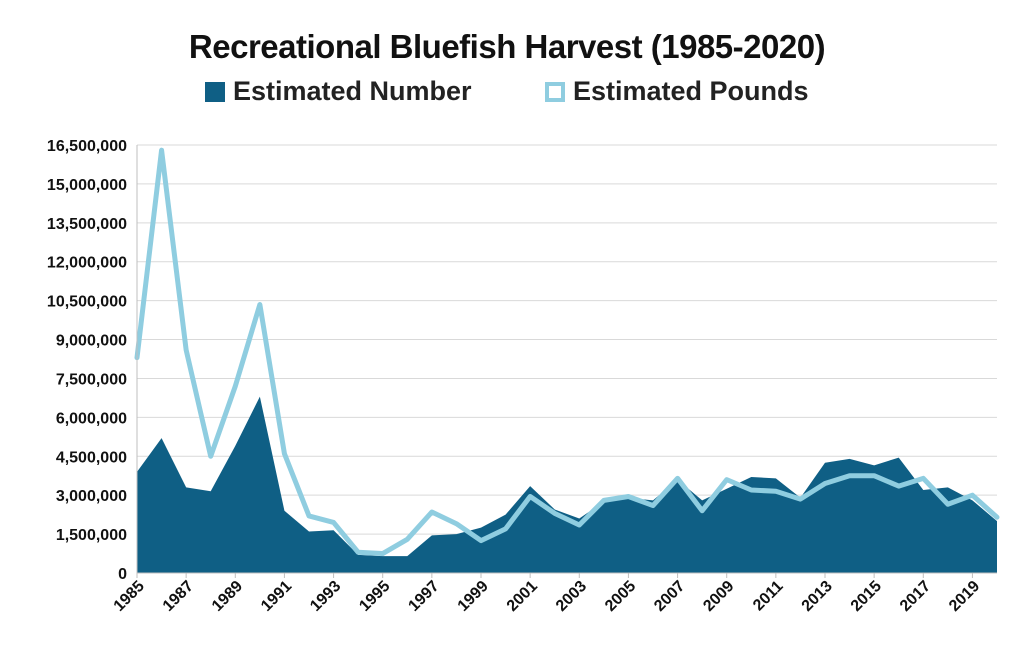  I want to click on x-tick-label: 2003, so click(571, 596).